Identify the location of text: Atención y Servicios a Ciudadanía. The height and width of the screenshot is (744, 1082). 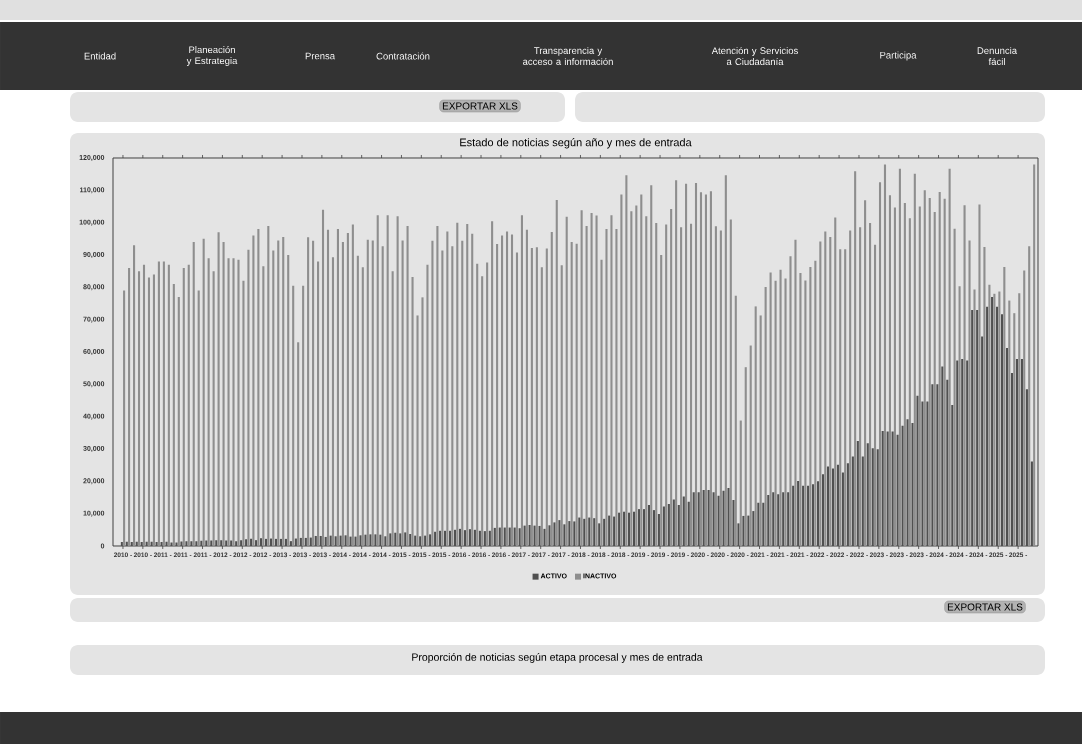
(754, 56).